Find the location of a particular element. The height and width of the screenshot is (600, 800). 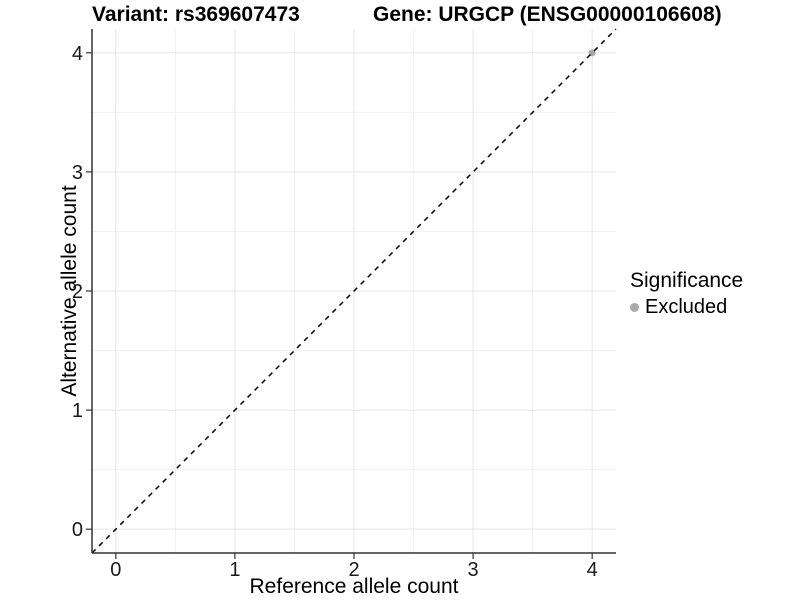

x-axis-title: Reference allele count is located at coordinates (354, 586).